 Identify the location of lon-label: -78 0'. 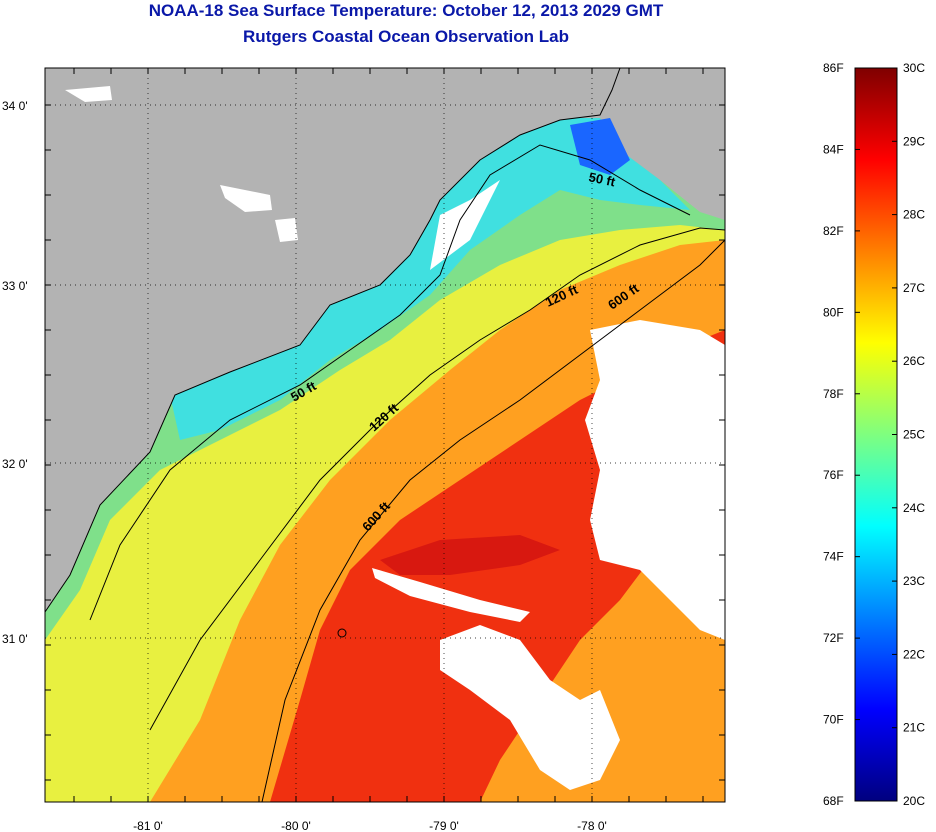
(592, 825).